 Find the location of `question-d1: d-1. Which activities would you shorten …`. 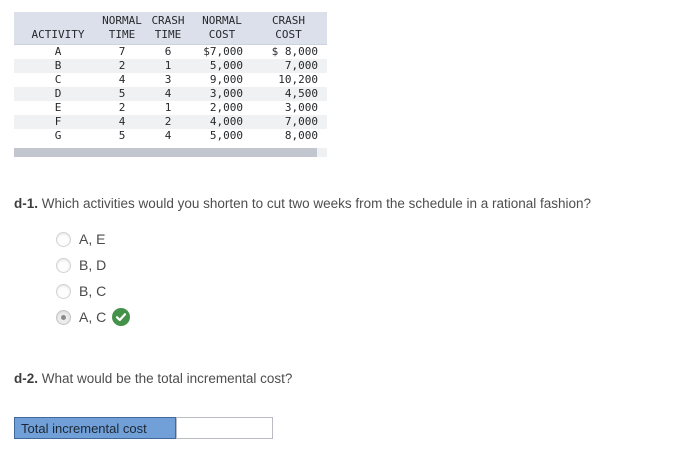

question-d1: d-1. Which activities would you shorten … is located at coordinates (302, 203).